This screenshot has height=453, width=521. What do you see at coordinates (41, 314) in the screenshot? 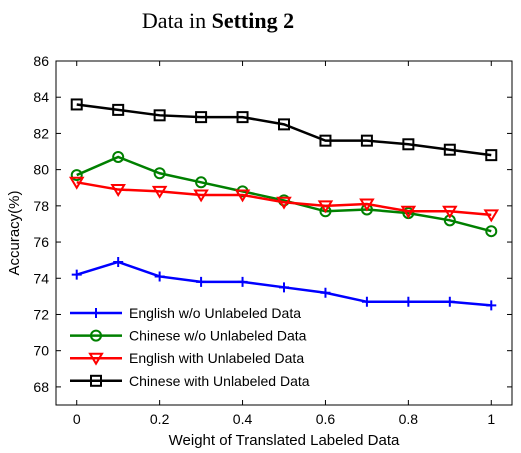
I see `y-tick-label: 72` at bounding box center [41, 314].